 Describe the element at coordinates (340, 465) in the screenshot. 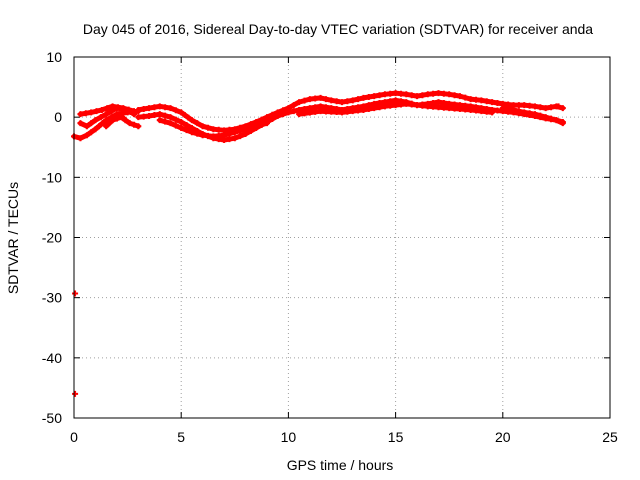

I see `x-axis-label: GPS time / hours` at that location.